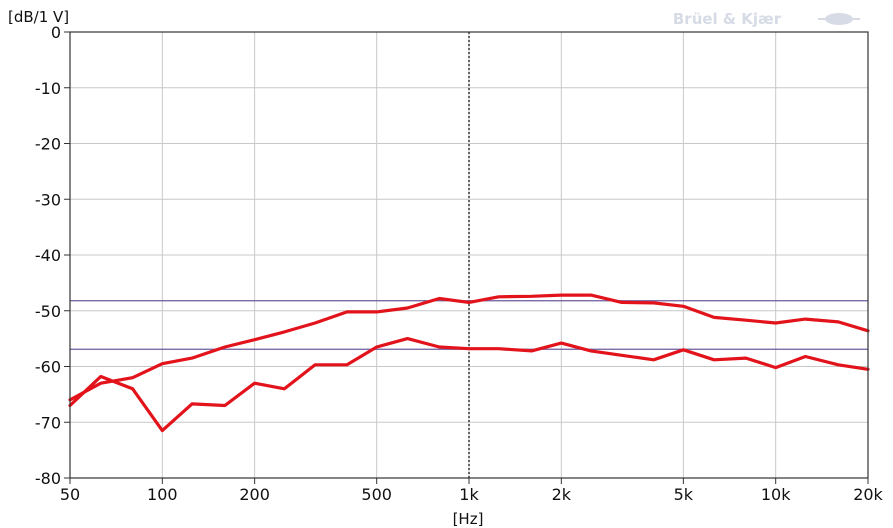  Describe the element at coordinates (56, 32) in the screenshot. I see `y-tick-label: 0` at that location.